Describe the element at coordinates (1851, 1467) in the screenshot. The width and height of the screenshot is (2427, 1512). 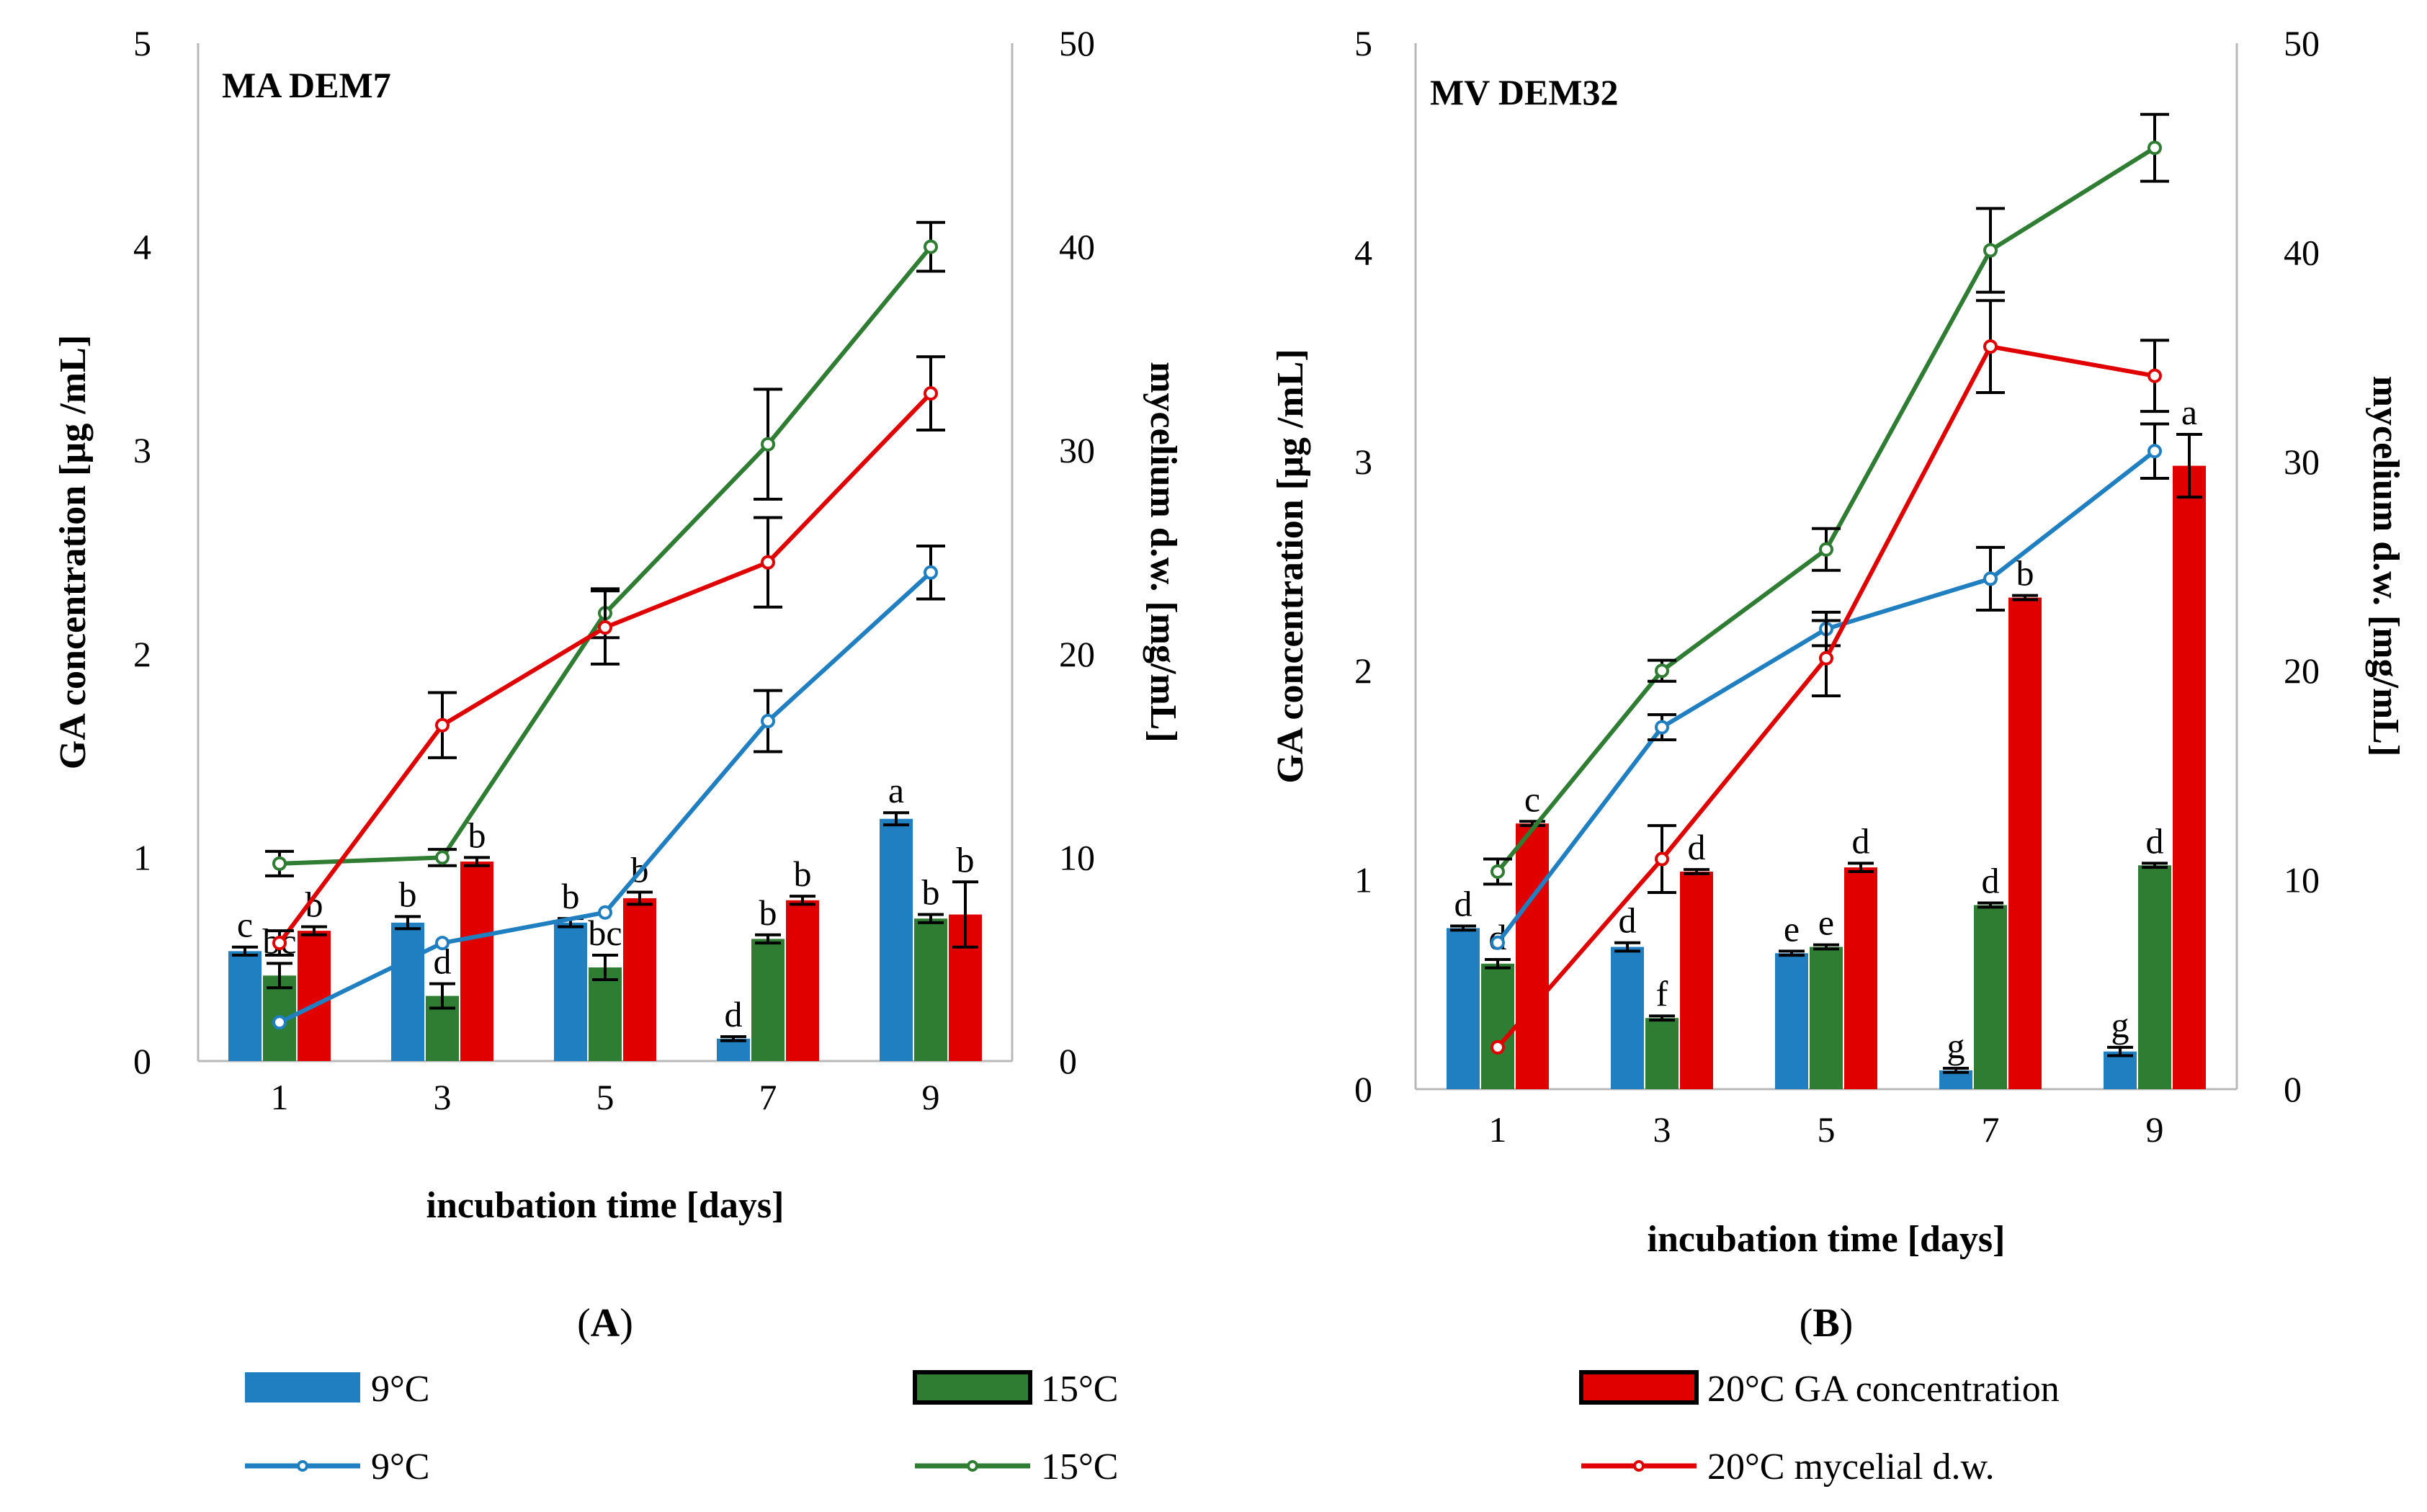
I see `legend-label-line-20c: 20°C mycelial d.w.` at that location.